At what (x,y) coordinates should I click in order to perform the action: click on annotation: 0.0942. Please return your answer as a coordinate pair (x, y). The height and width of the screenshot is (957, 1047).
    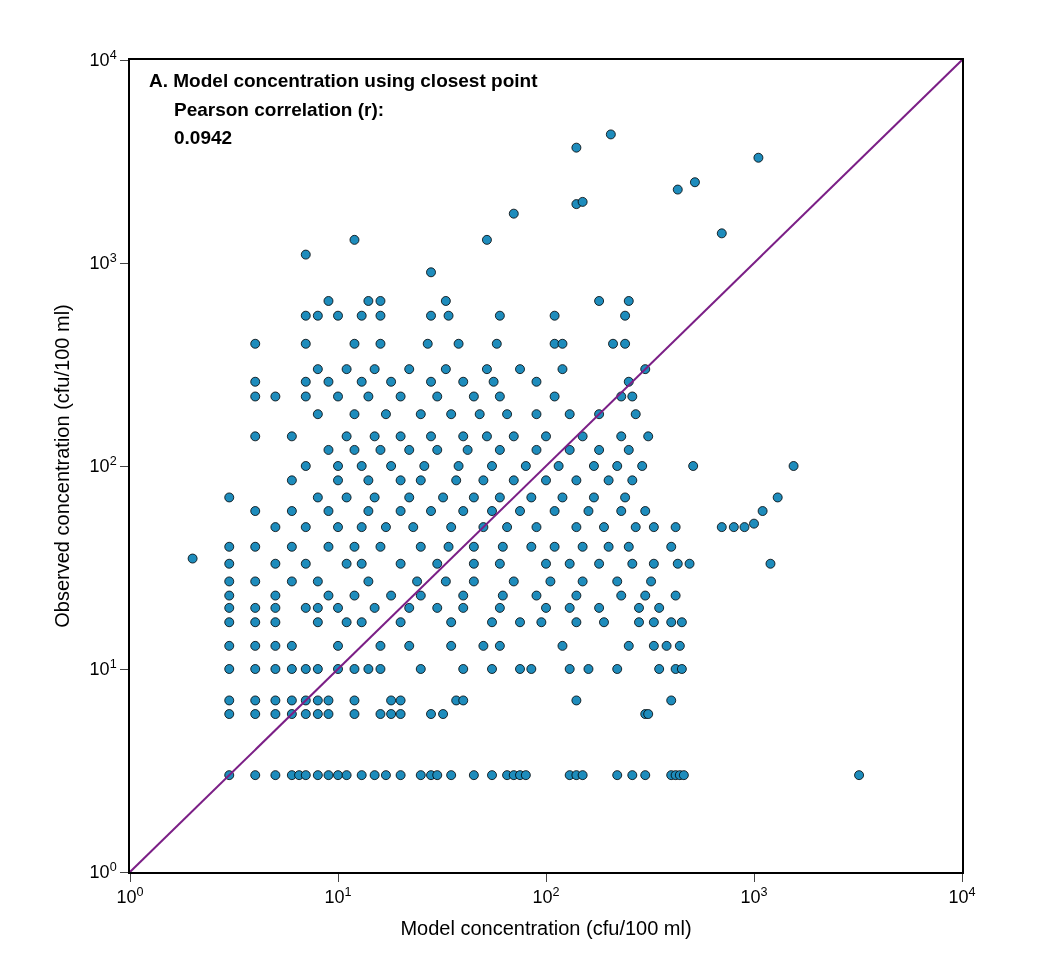
    Looking at the image, I should click on (203, 137).